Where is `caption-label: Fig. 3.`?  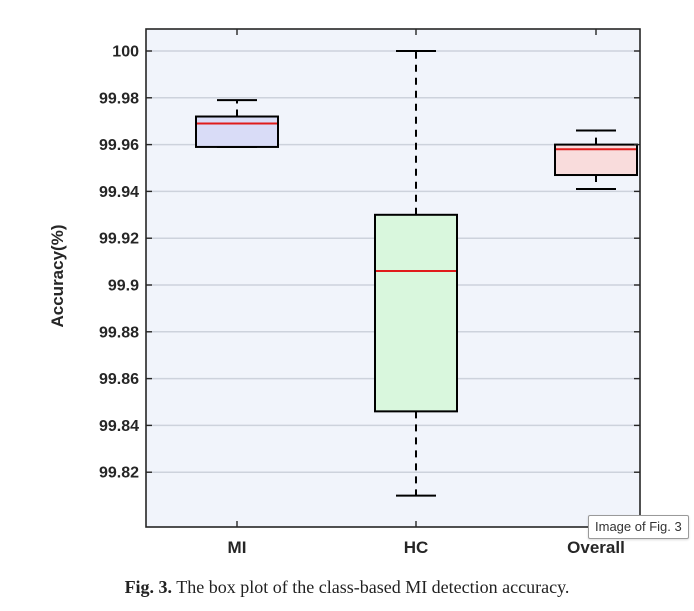 caption-label: Fig. 3. is located at coordinates (148, 587).